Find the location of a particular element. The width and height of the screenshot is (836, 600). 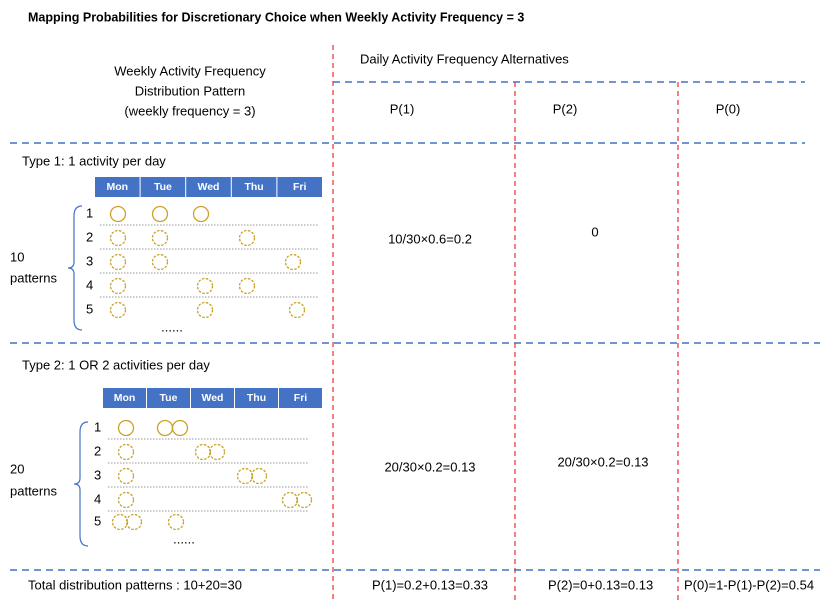

alternatives-title: Daily Activity Frequency Alternatives is located at coordinates (464, 58).